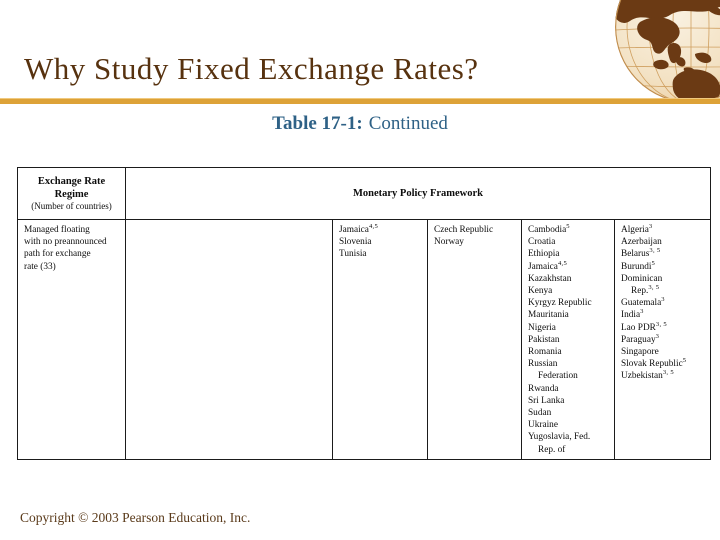  What do you see at coordinates (643, 302) in the screenshot?
I see `cell-line: Guatemala3` at bounding box center [643, 302].